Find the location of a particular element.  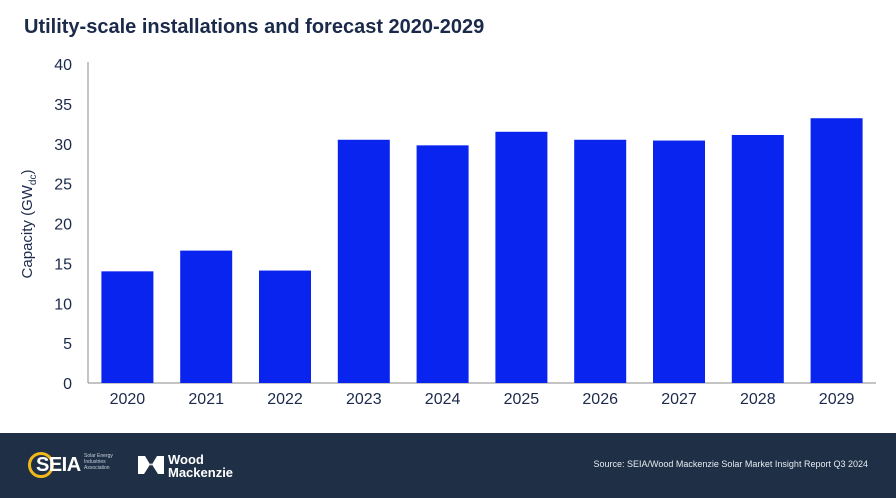

bar-2027 is located at coordinates (679, 261).